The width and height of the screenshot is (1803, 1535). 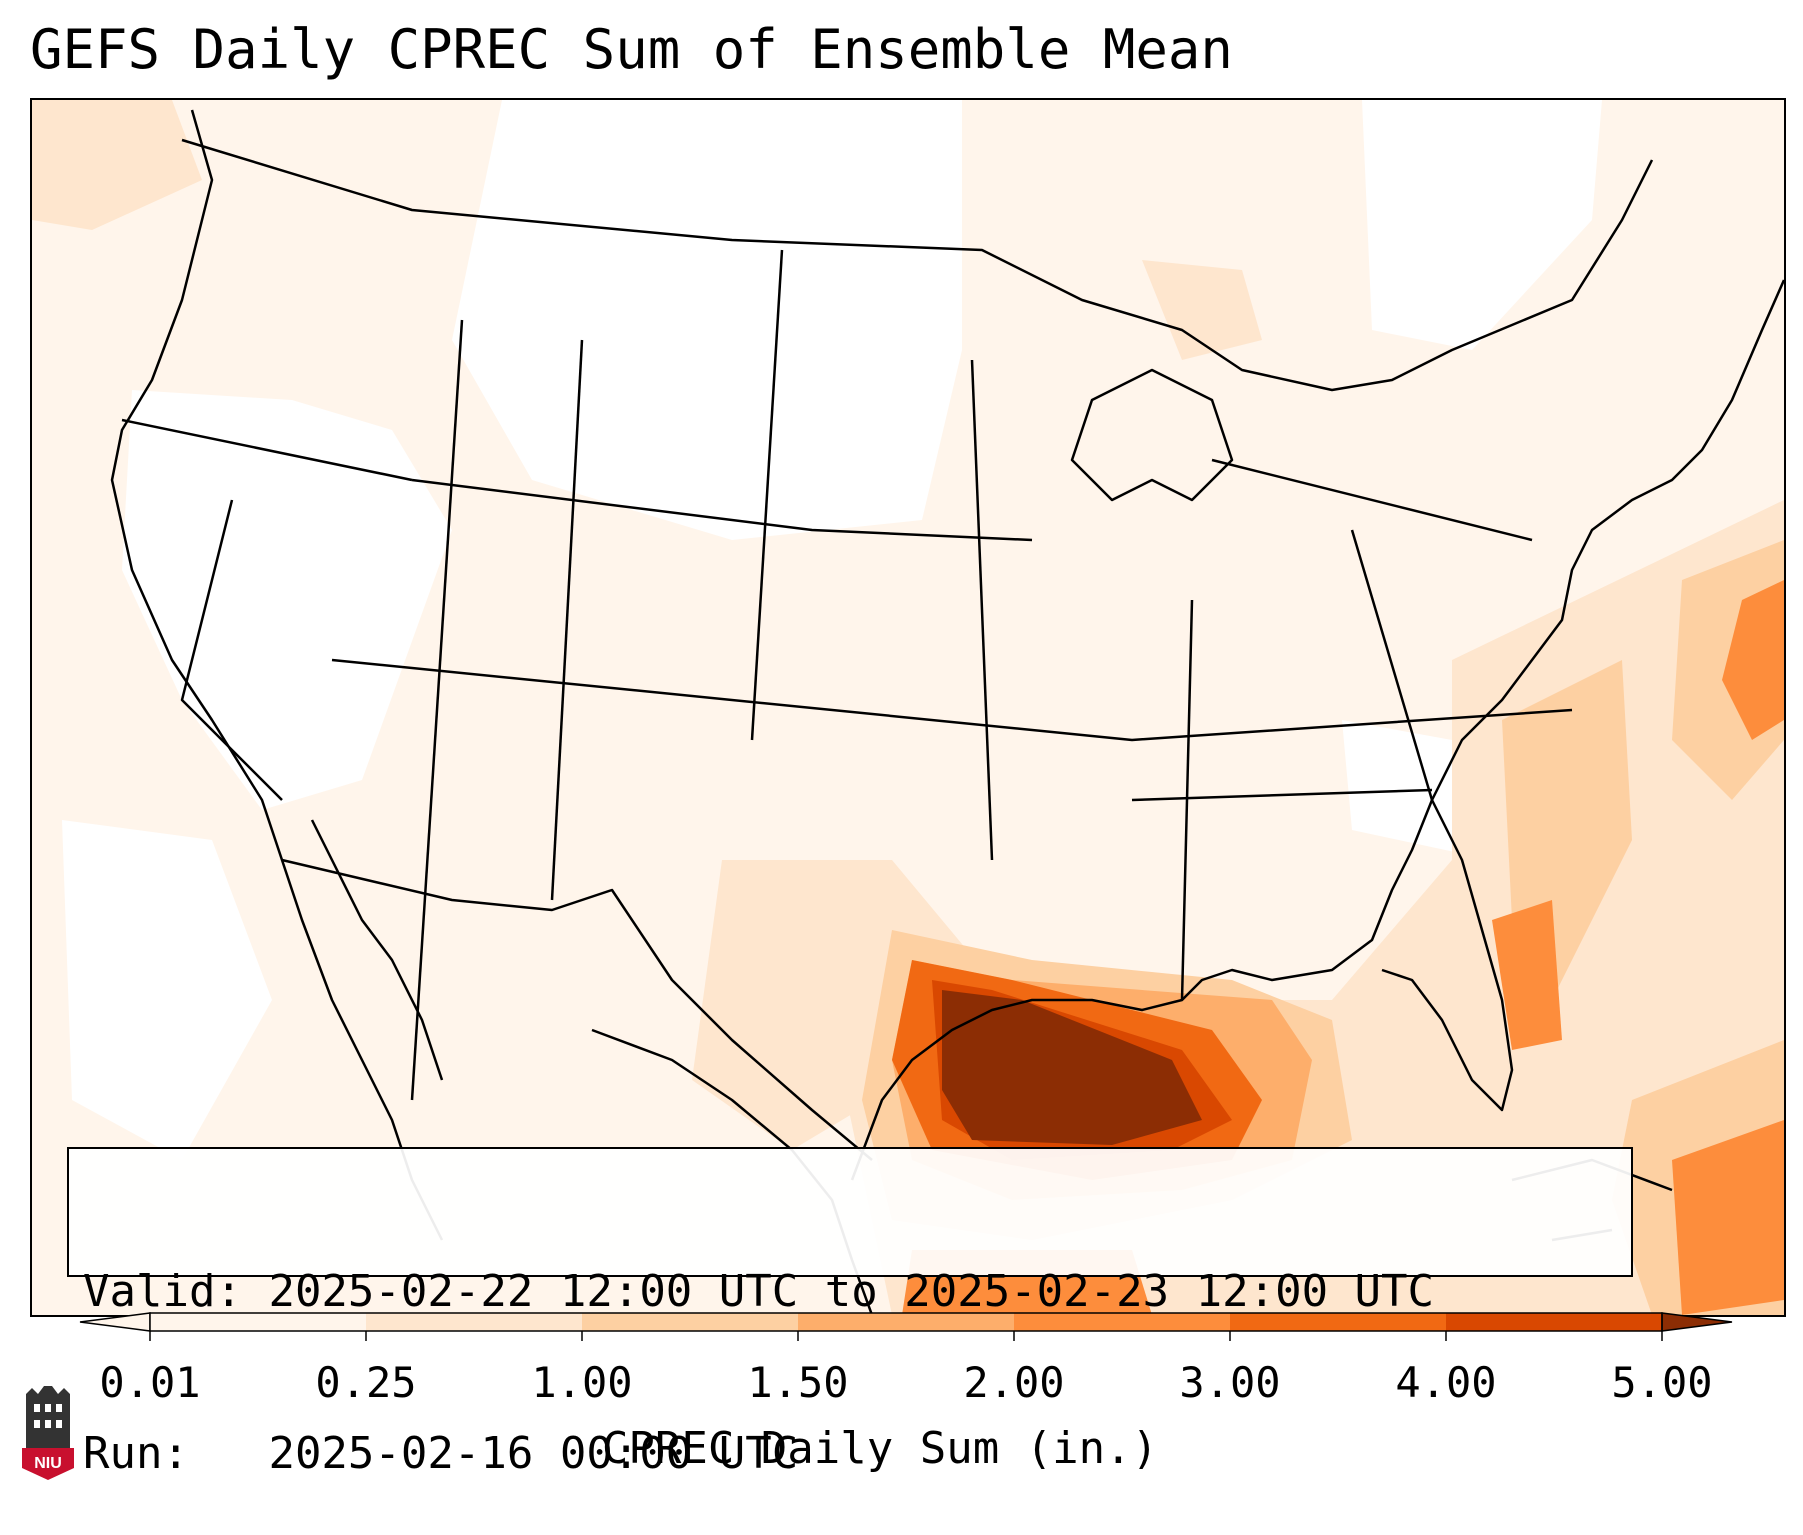 I want to click on run-value: 2025-02-16 00:00 UTC, so click(x=533, y=1453).